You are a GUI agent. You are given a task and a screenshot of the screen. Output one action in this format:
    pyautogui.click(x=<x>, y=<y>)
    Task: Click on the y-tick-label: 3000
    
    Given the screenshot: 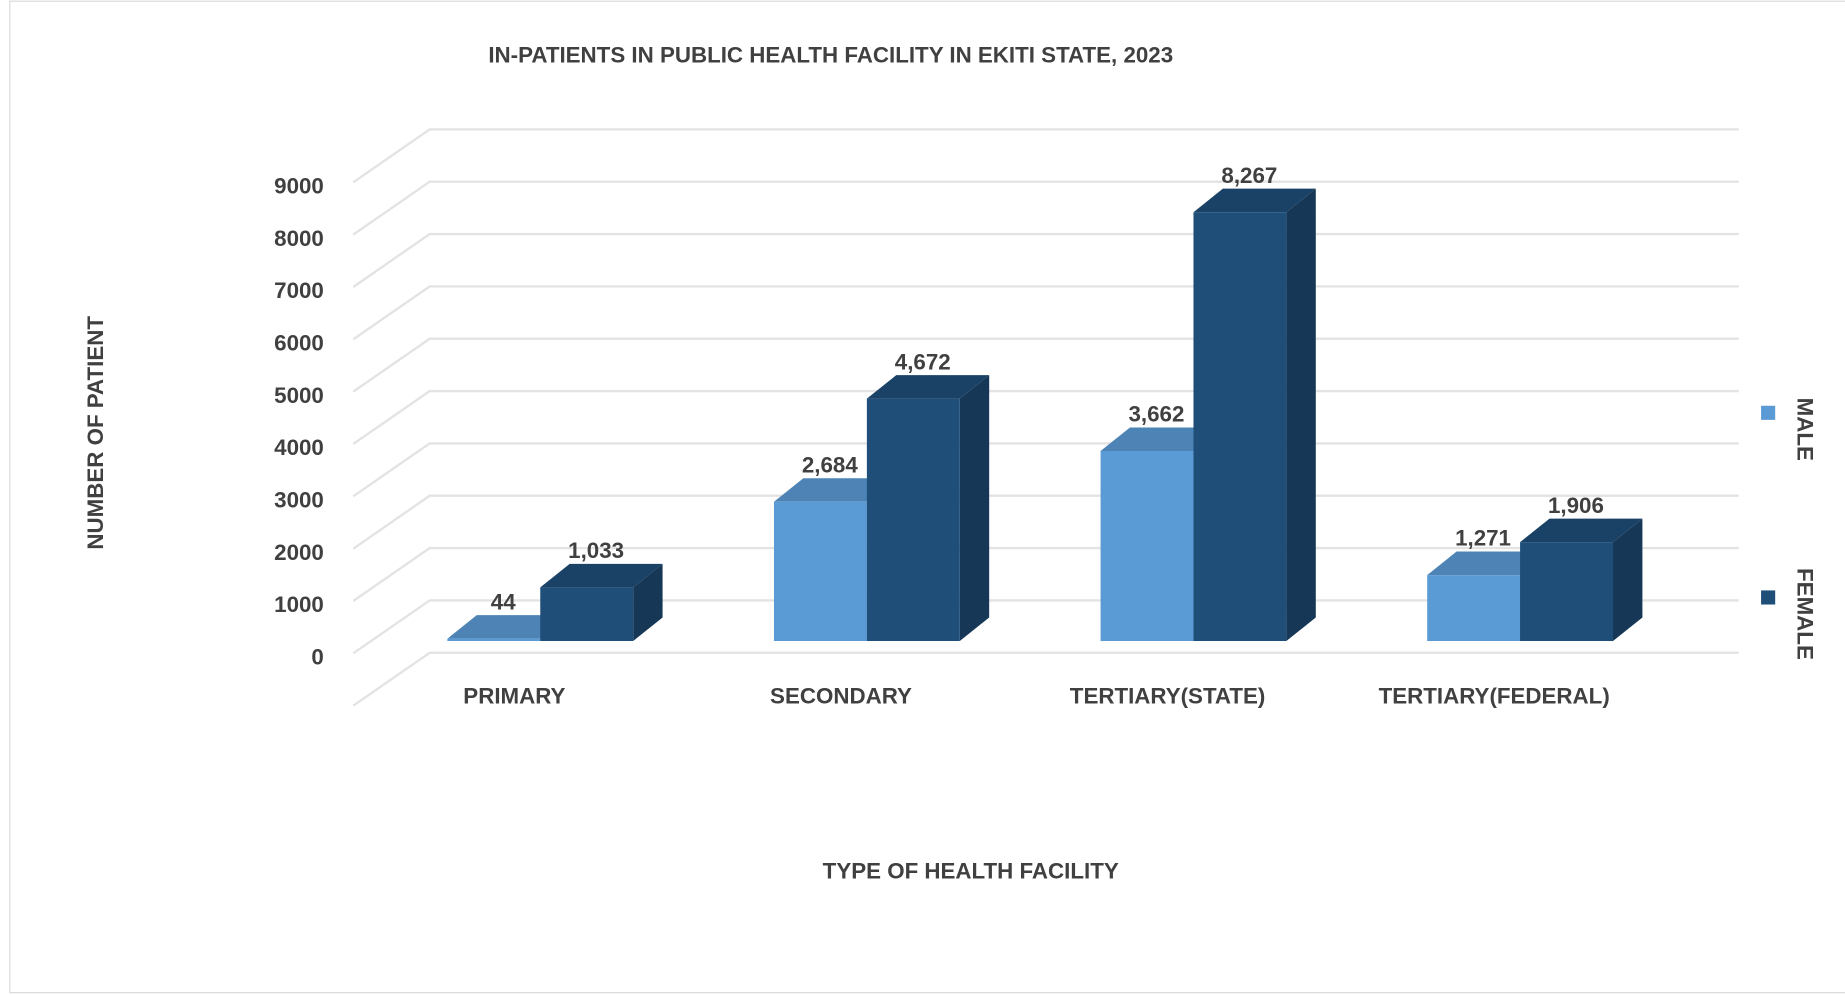 What is the action you would take?
    pyautogui.click(x=299, y=500)
    